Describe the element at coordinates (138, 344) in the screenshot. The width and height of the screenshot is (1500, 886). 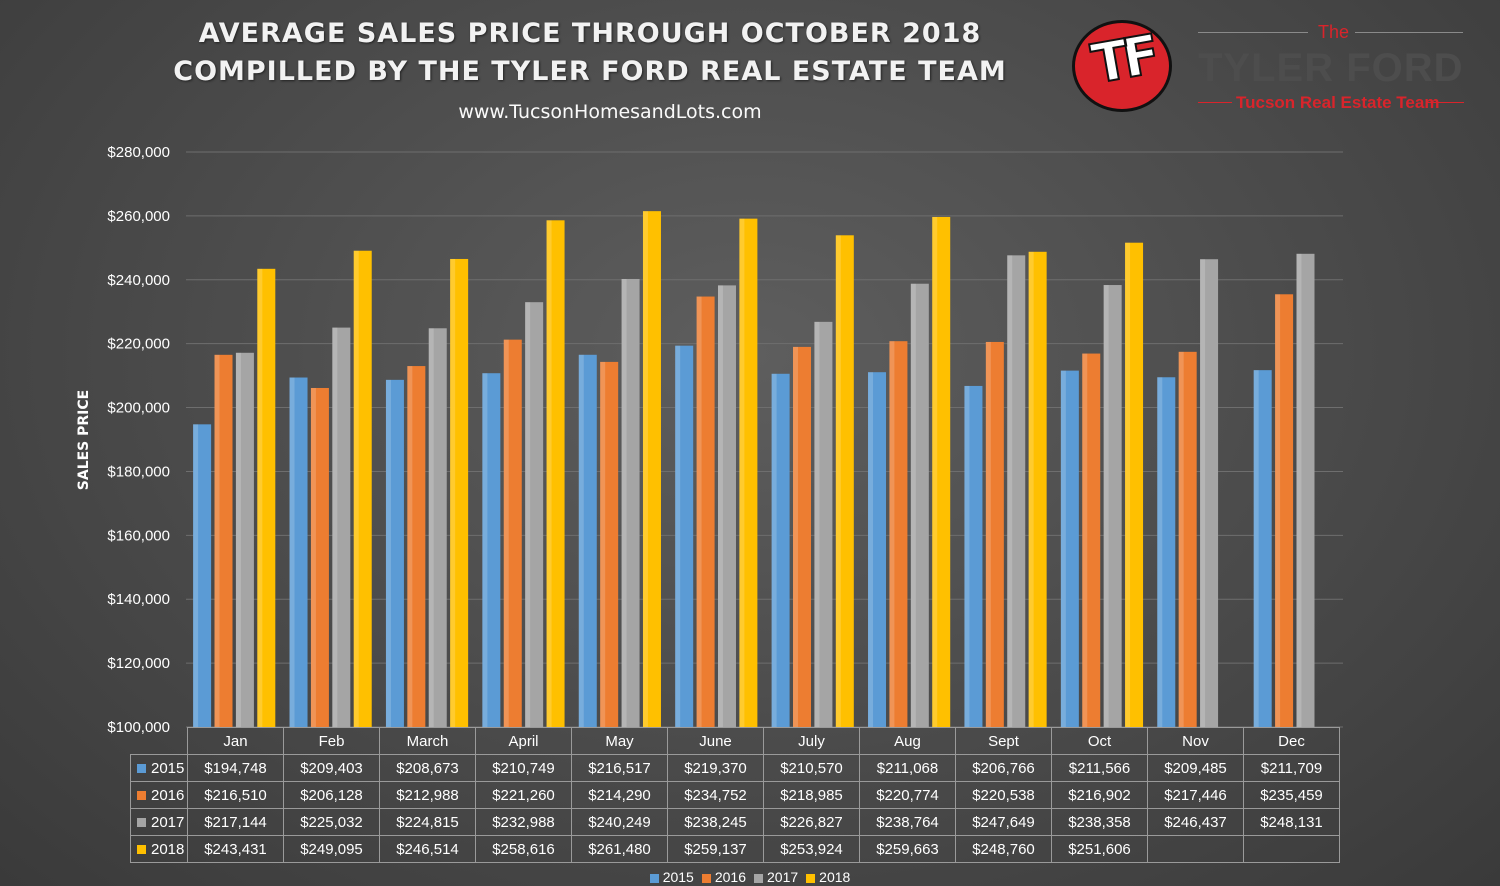
I see `y-tick-label: $220,000` at that location.